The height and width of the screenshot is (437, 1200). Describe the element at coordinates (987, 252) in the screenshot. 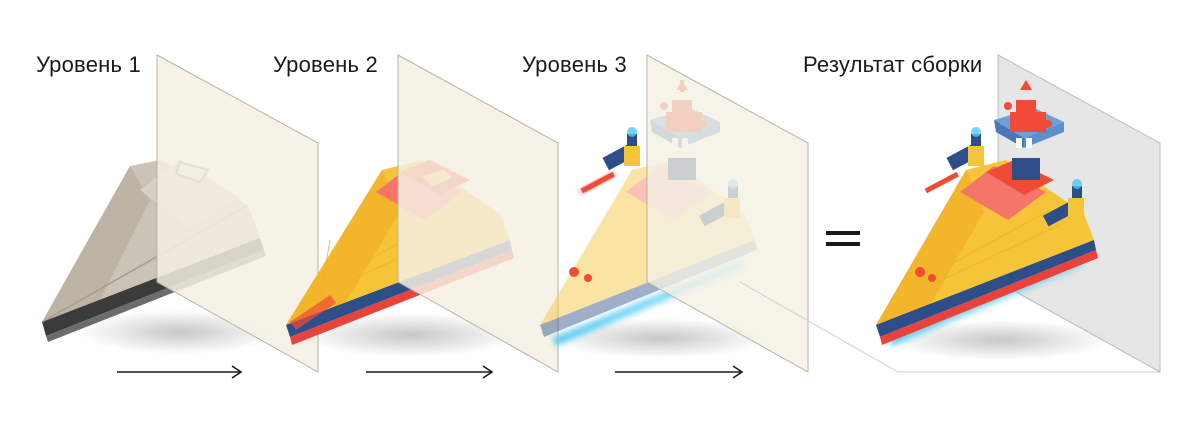

I see `assembled-ship-hull` at that location.